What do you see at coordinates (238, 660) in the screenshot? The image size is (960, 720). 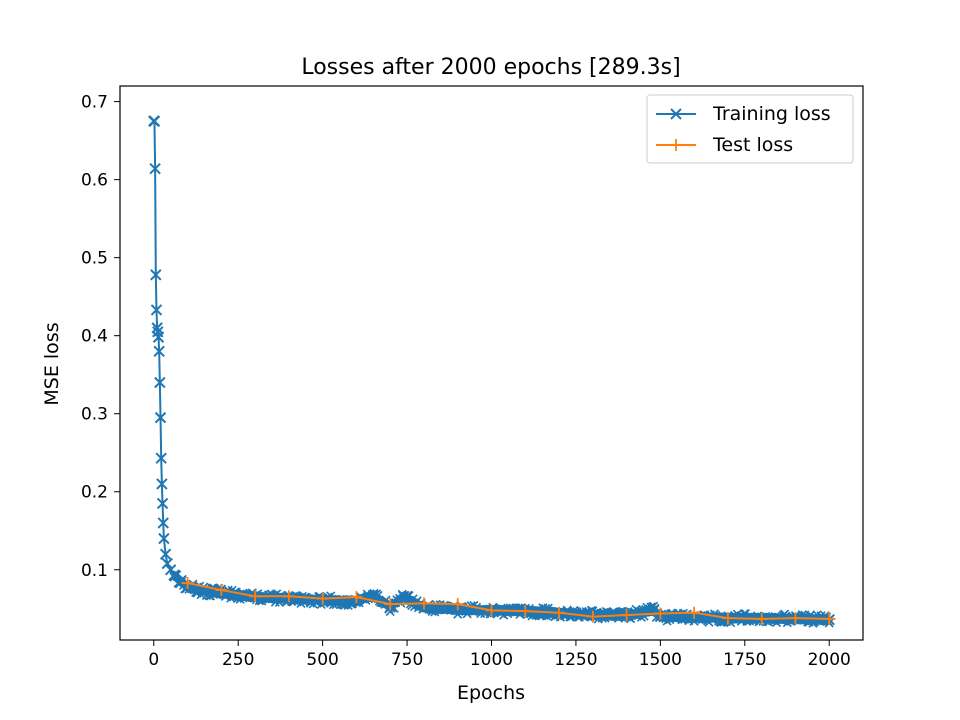 I see `x-tick-label: 250` at bounding box center [238, 660].